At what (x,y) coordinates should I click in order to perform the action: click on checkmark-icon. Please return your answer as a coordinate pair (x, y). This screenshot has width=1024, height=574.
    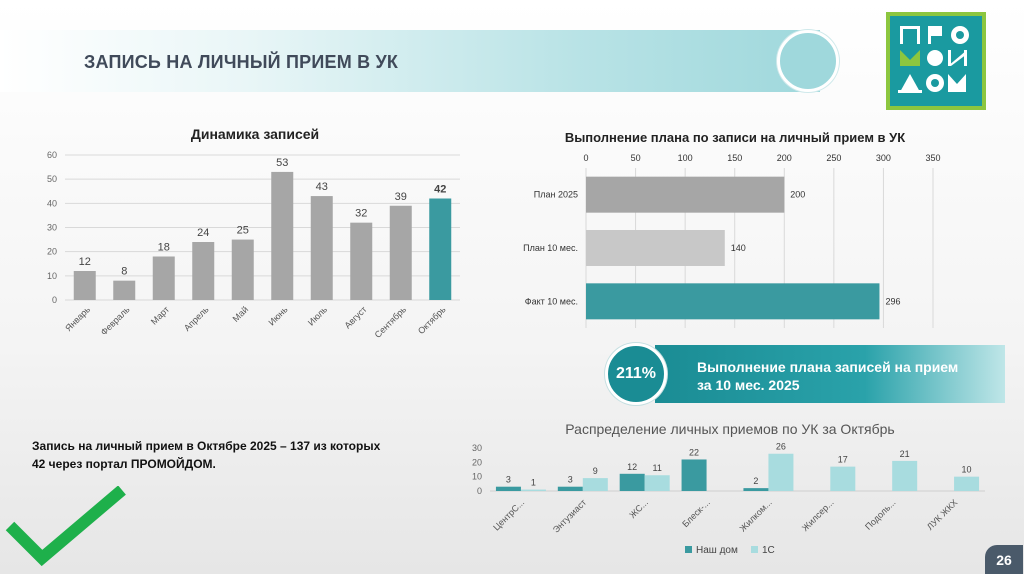
    Looking at the image, I should click on (65, 526).